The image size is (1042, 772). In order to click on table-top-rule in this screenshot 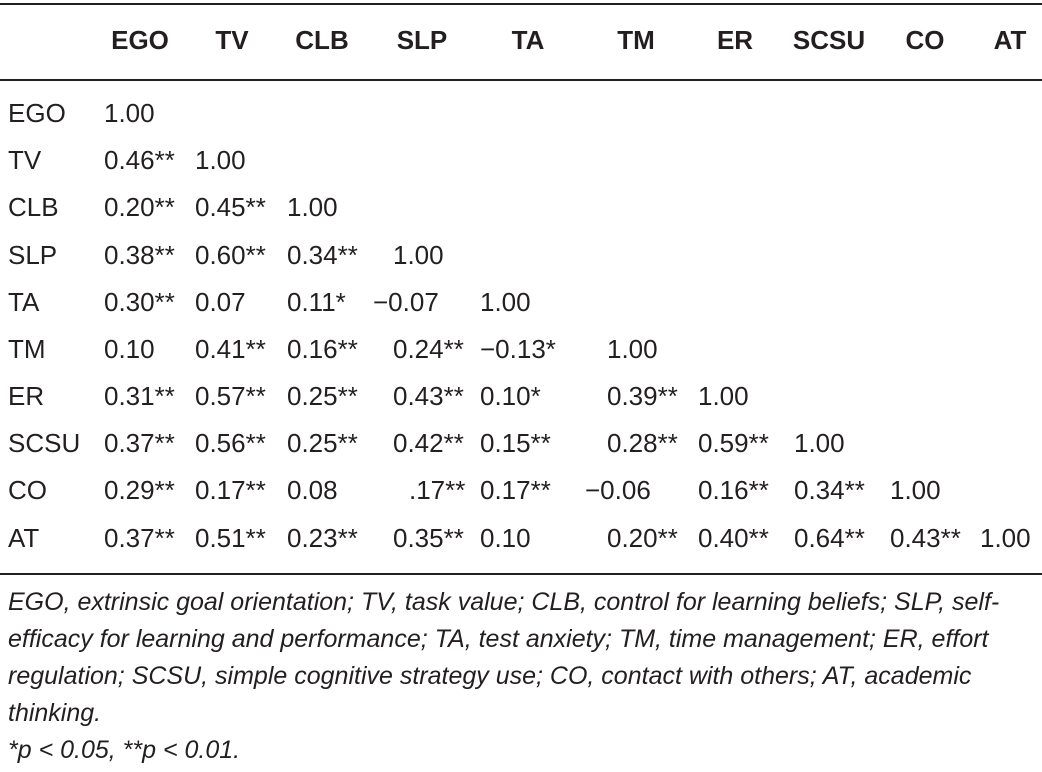, I will do `click(521, 4)`.